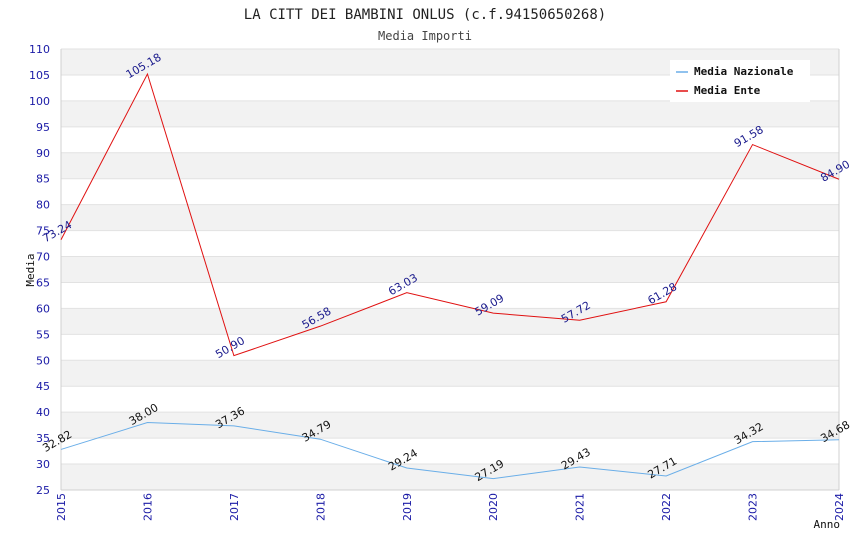 Image resolution: width=850 pixels, height=550 pixels. What do you see at coordinates (425, 36) in the screenshot?
I see `chart-subtitle: Media Importi` at bounding box center [425, 36].